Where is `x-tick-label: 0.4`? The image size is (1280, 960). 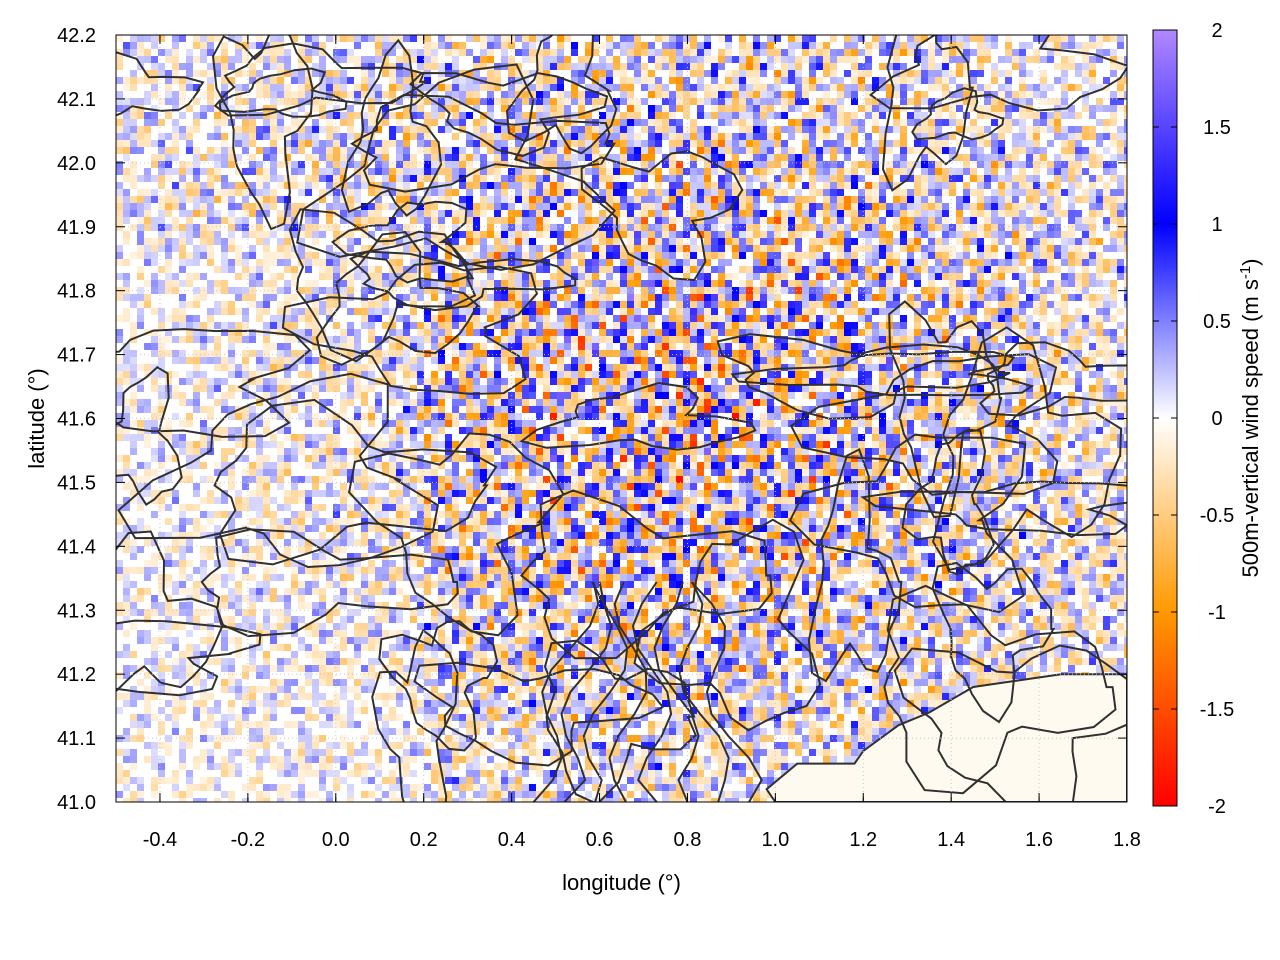 x-tick-label: 0.4 is located at coordinates (512, 840).